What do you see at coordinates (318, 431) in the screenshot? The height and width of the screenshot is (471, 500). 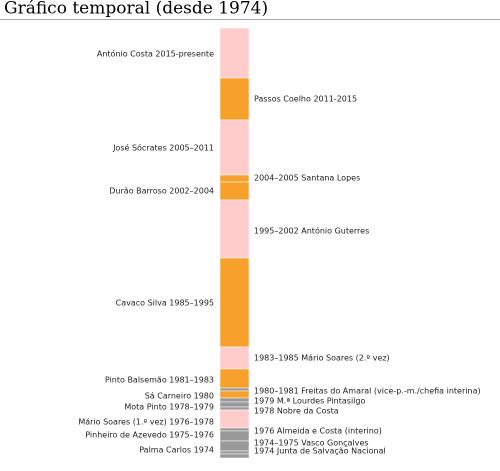 I see `segment-label: 1976 Almeida e Costa (interino)` at bounding box center [318, 431].